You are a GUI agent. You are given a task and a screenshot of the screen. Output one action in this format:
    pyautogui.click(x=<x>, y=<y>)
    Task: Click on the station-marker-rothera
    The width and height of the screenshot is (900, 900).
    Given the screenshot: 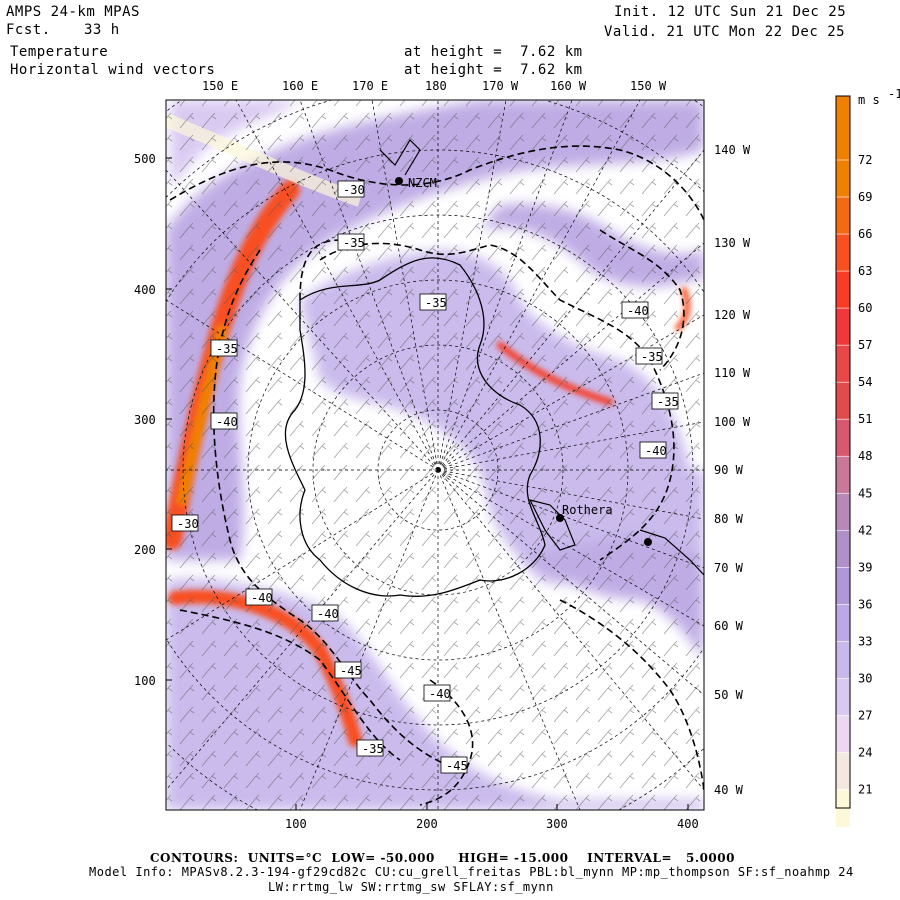 What is the action you would take?
    pyautogui.click(x=560, y=518)
    